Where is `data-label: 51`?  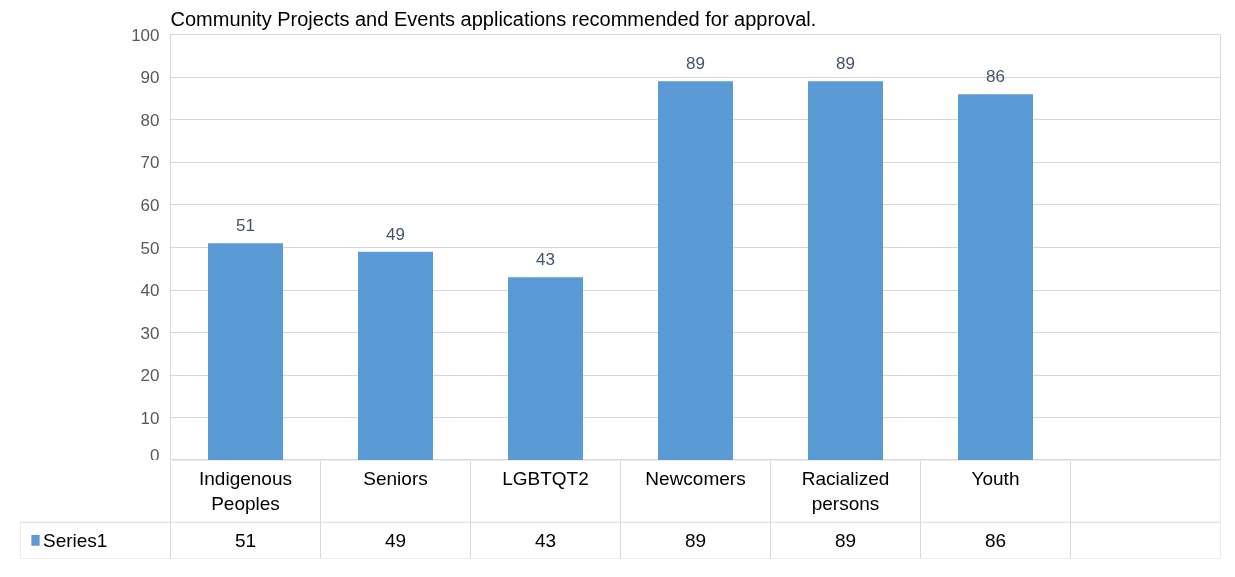 data-label: 51 is located at coordinates (245, 540).